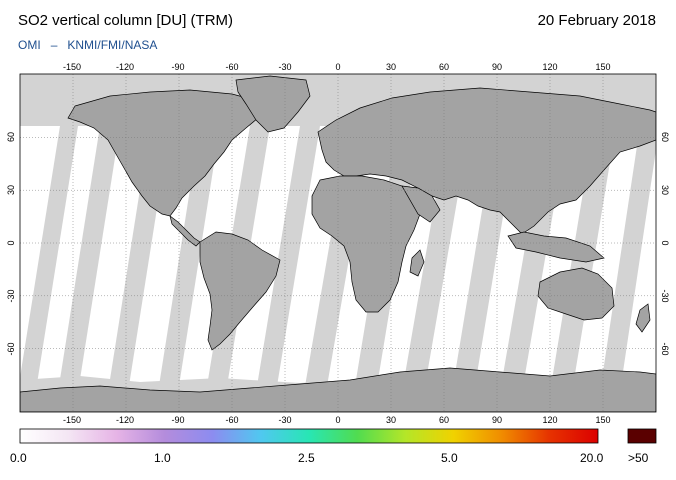 This screenshot has width=676, height=480. I want to click on longitude-ticks-bottom: -150 -120 -90 -60 -30 0 30 60 90 120 150, so click(337, 420).